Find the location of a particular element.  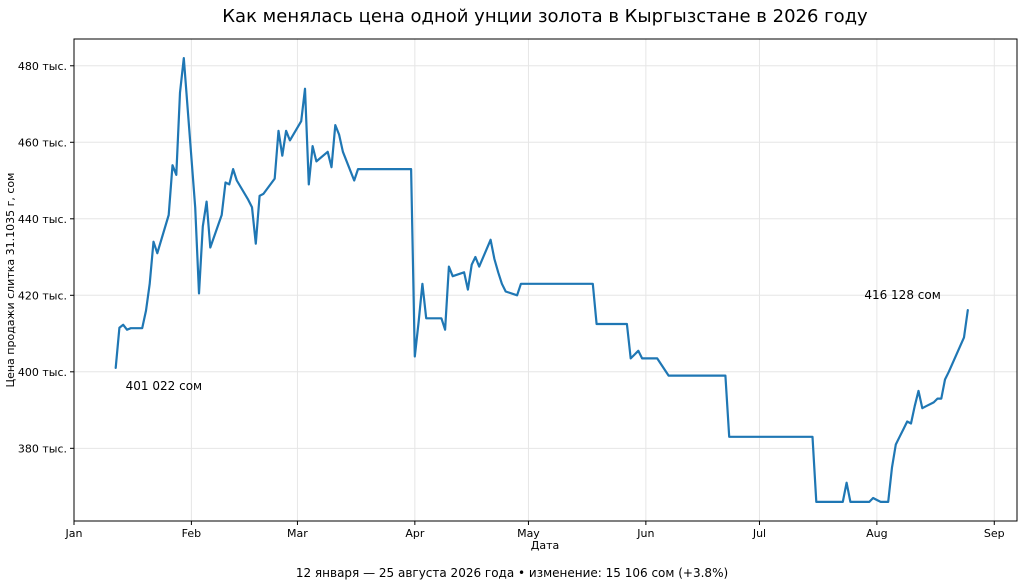

y-tick-label: 420 тыс. is located at coordinates (42, 295).